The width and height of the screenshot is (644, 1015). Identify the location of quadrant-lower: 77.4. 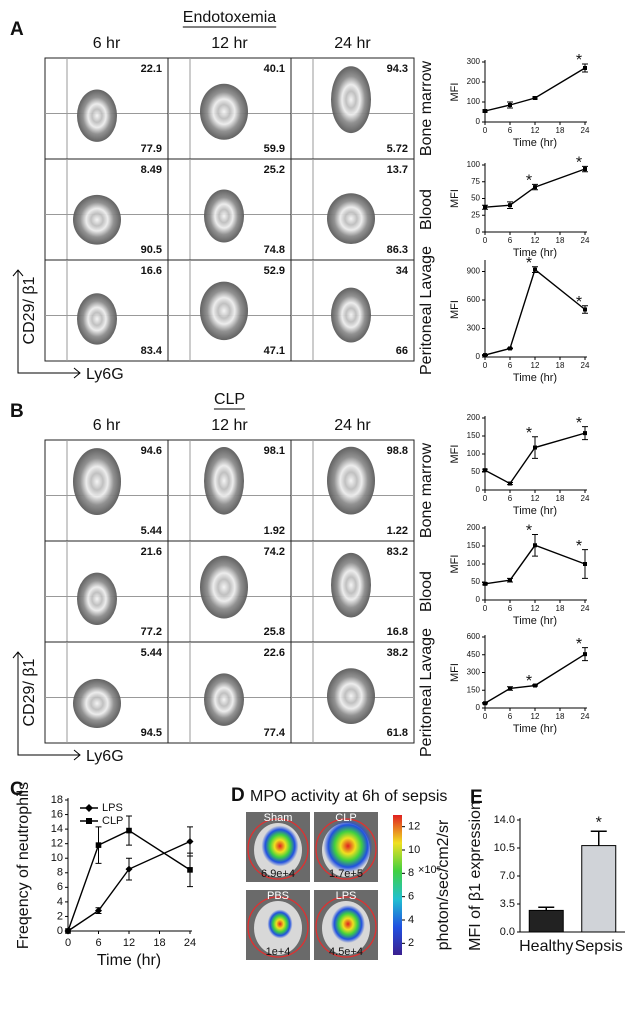
(275, 733).